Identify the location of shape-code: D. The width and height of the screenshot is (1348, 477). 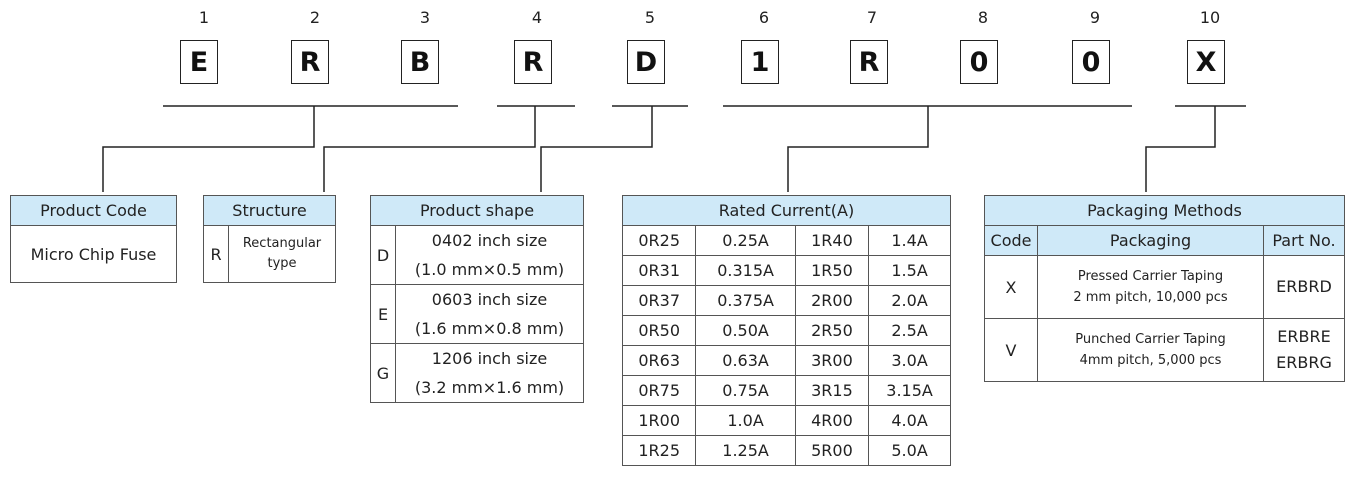
(383, 255).